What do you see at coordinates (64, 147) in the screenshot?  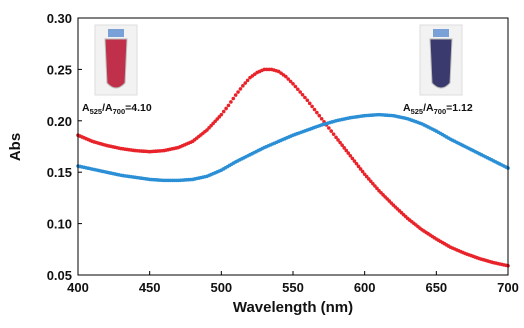 I see `y-axis-ticks: 0.05 0.10 0.15 0.20 0.25 0.30` at bounding box center [64, 147].